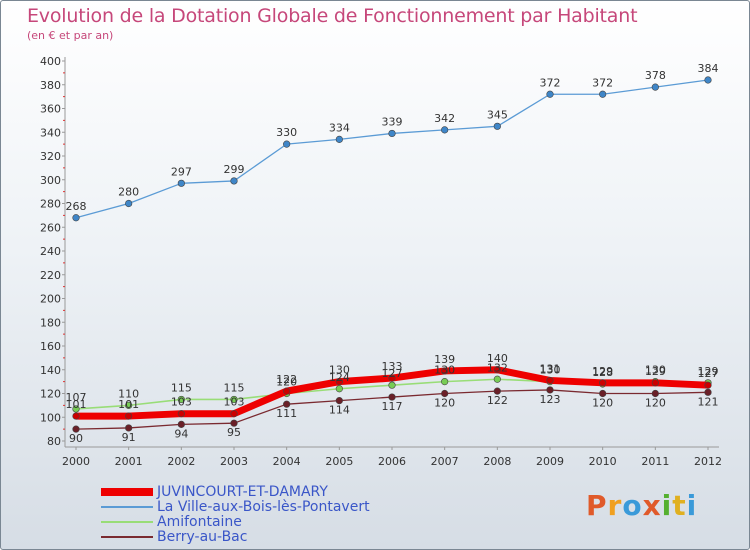  Describe the element at coordinates (129, 461) in the screenshot. I see `x-tick-label: 2001` at that location.